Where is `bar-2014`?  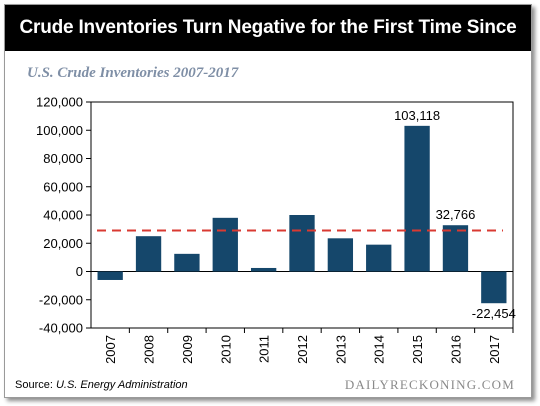
bar-2014 is located at coordinates (379, 258).